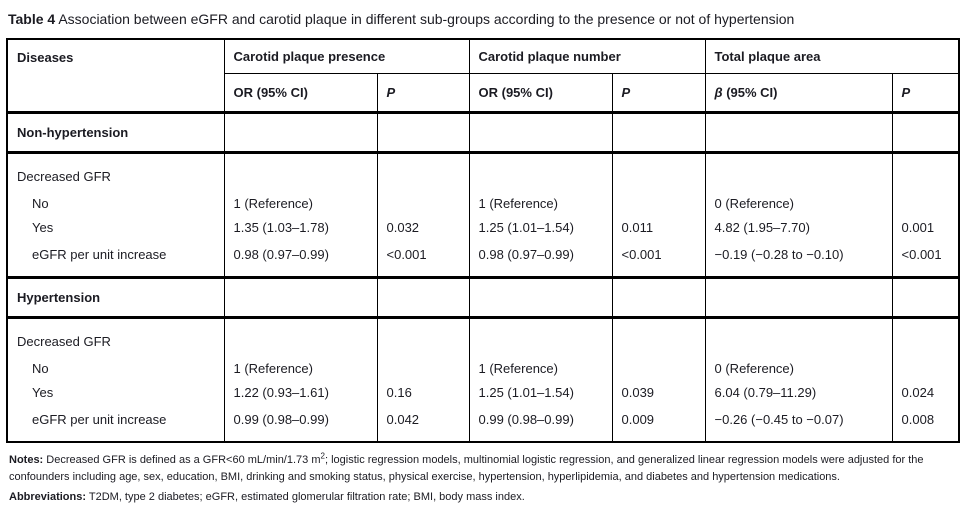 The height and width of the screenshot is (506, 964). Describe the element at coordinates (718, 92) in the screenshot. I see `beta-symbol: β` at that location.